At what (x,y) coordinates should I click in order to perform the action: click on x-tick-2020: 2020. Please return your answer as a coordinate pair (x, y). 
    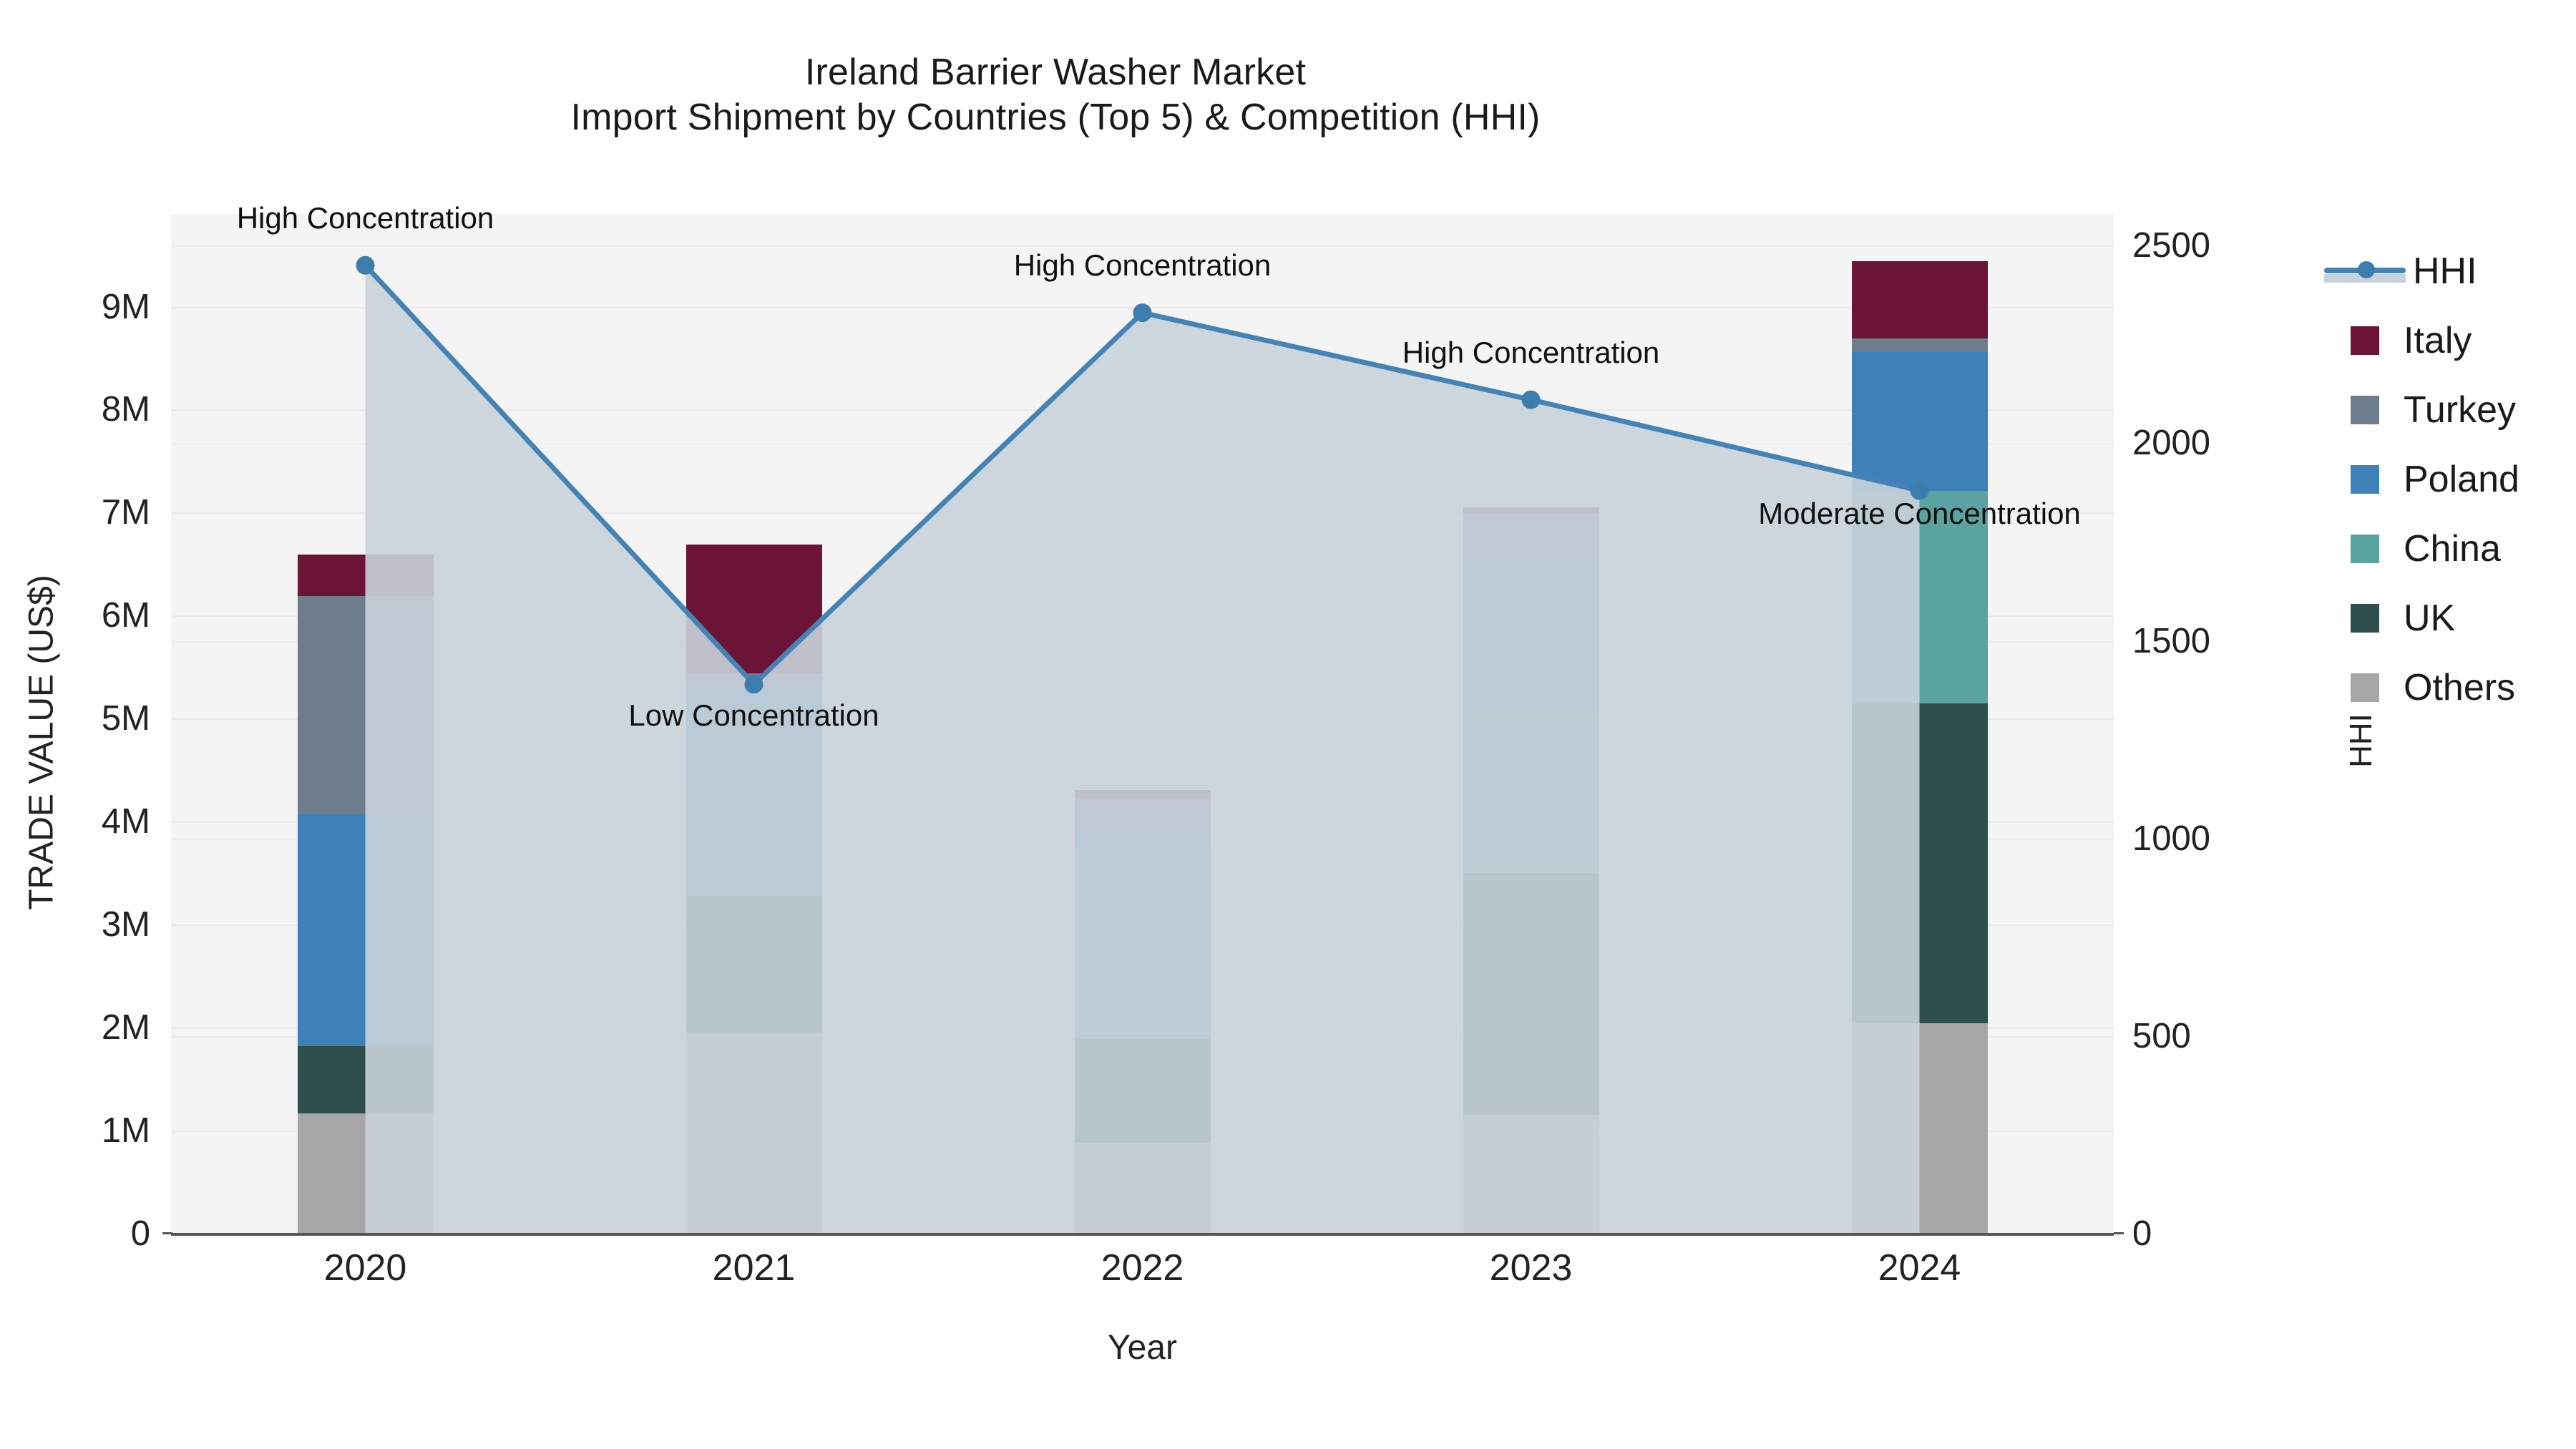
    Looking at the image, I should click on (365, 1268).